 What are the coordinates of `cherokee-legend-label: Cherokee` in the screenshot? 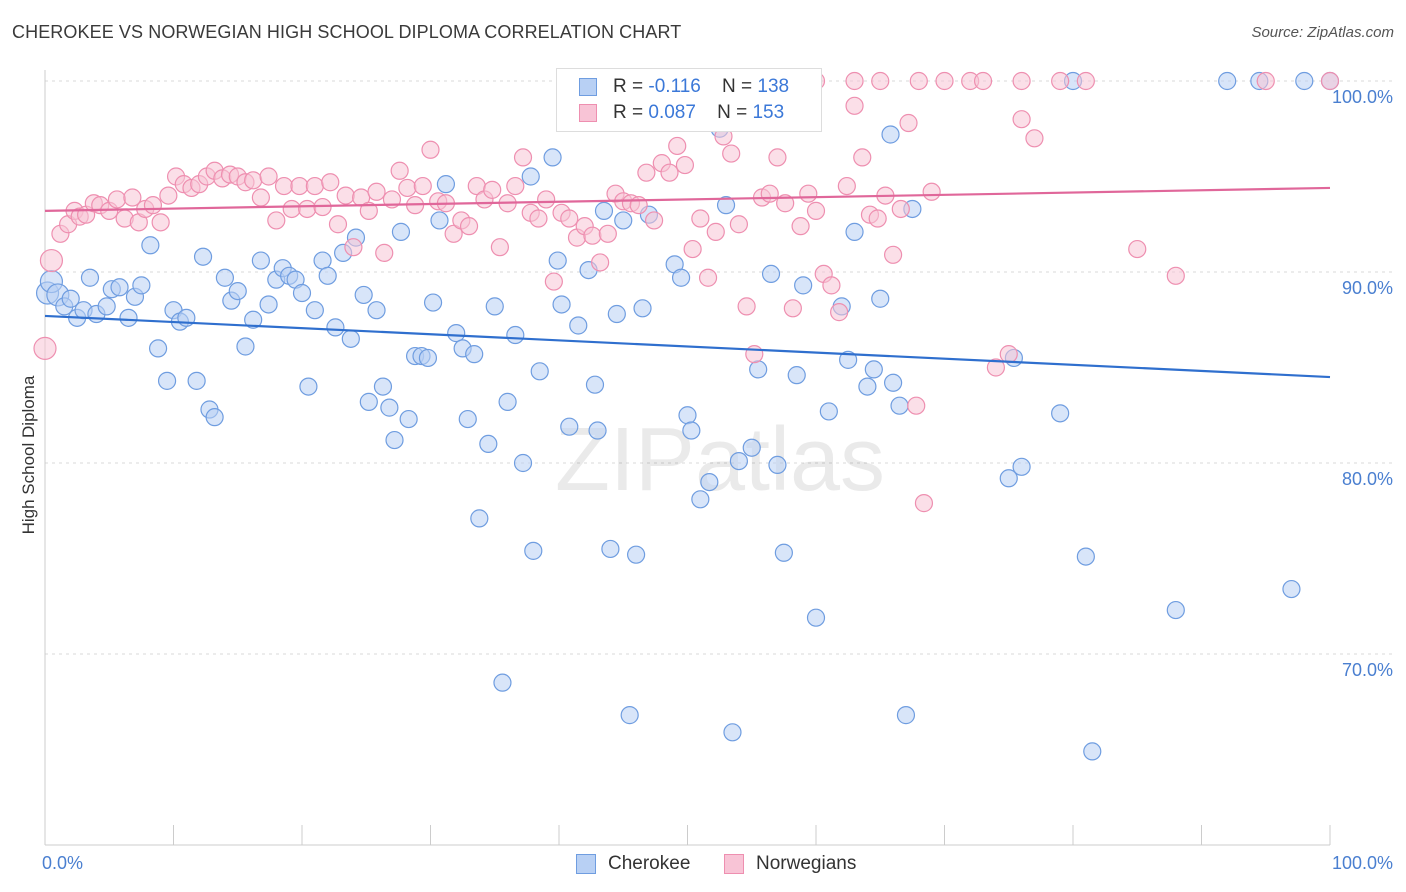 It's located at (649, 863).